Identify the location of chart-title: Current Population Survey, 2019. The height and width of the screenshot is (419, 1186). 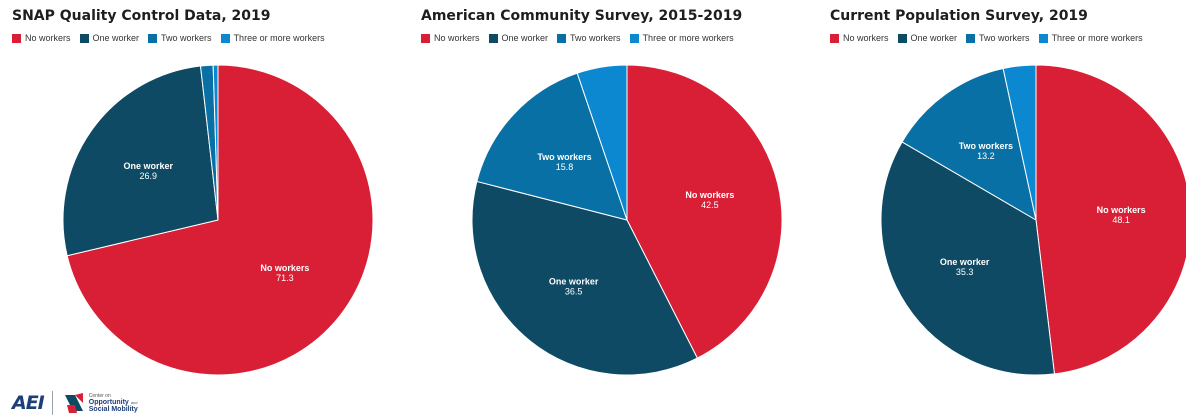
(959, 16).